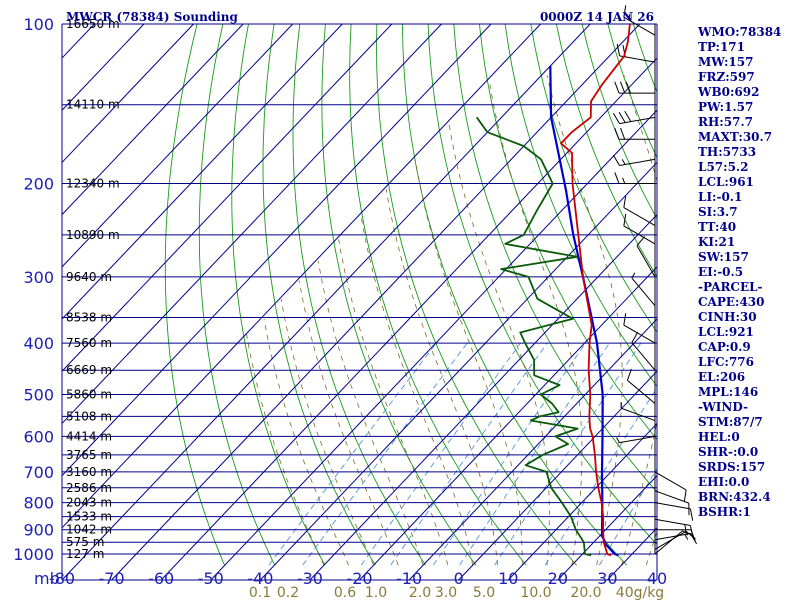  Describe the element at coordinates (161, 578) in the screenshot. I see `temperature-tick-label: -60` at that location.